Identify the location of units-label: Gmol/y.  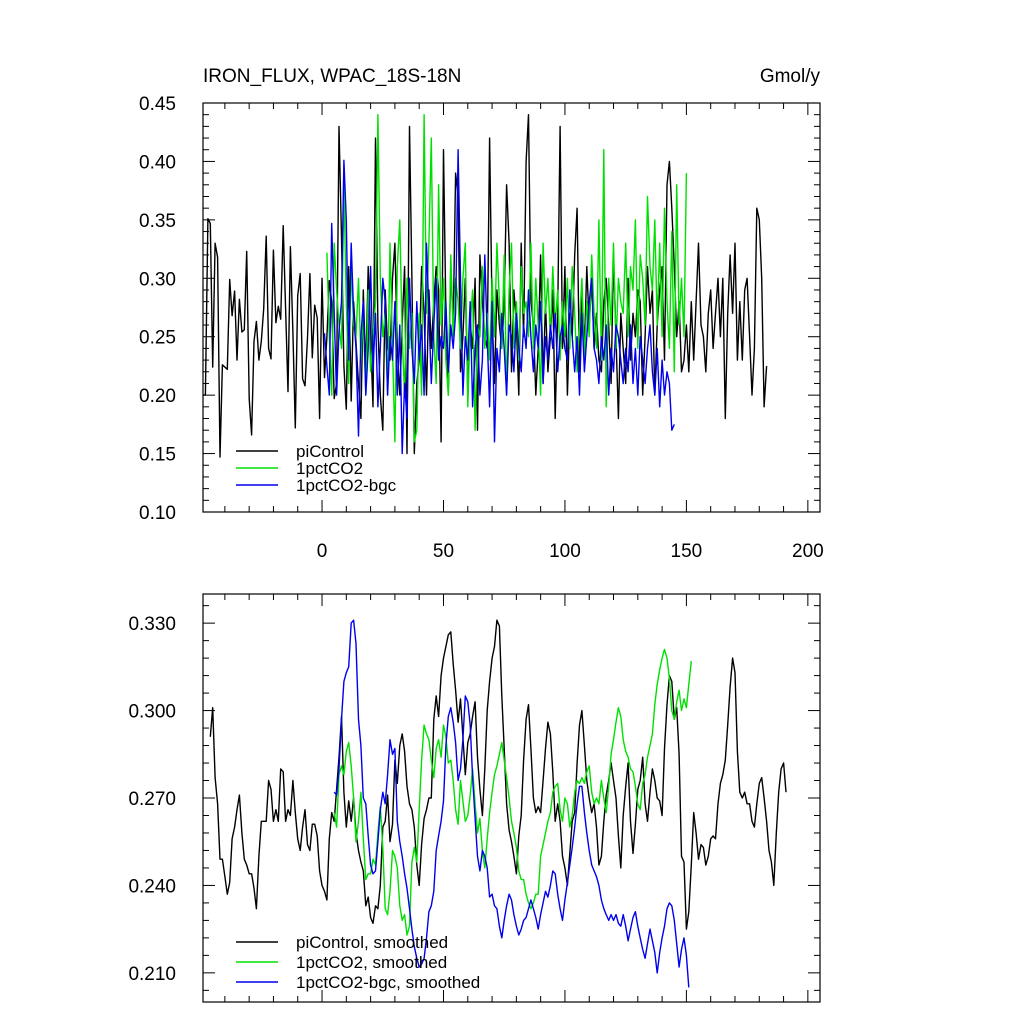
(790, 76).